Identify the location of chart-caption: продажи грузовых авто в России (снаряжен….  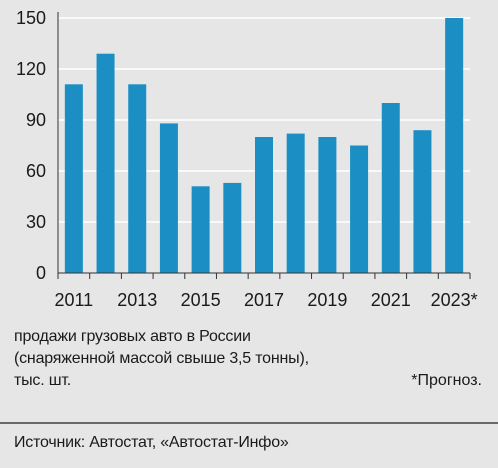
(161, 358).